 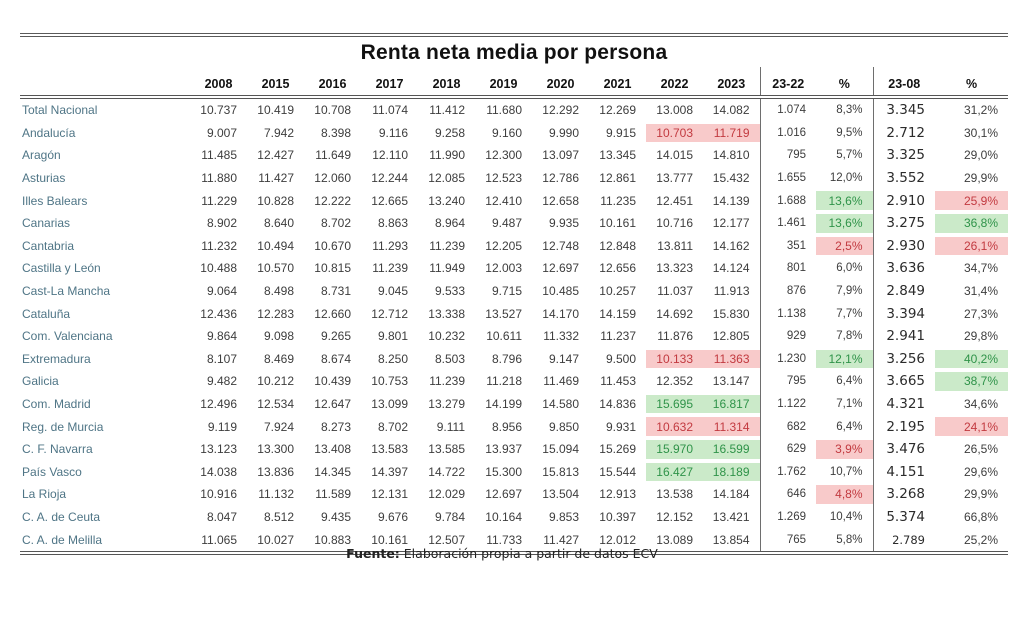 What do you see at coordinates (787, 291) in the screenshot?
I see `diff-23-22-value: 876` at bounding box center [787, 291].